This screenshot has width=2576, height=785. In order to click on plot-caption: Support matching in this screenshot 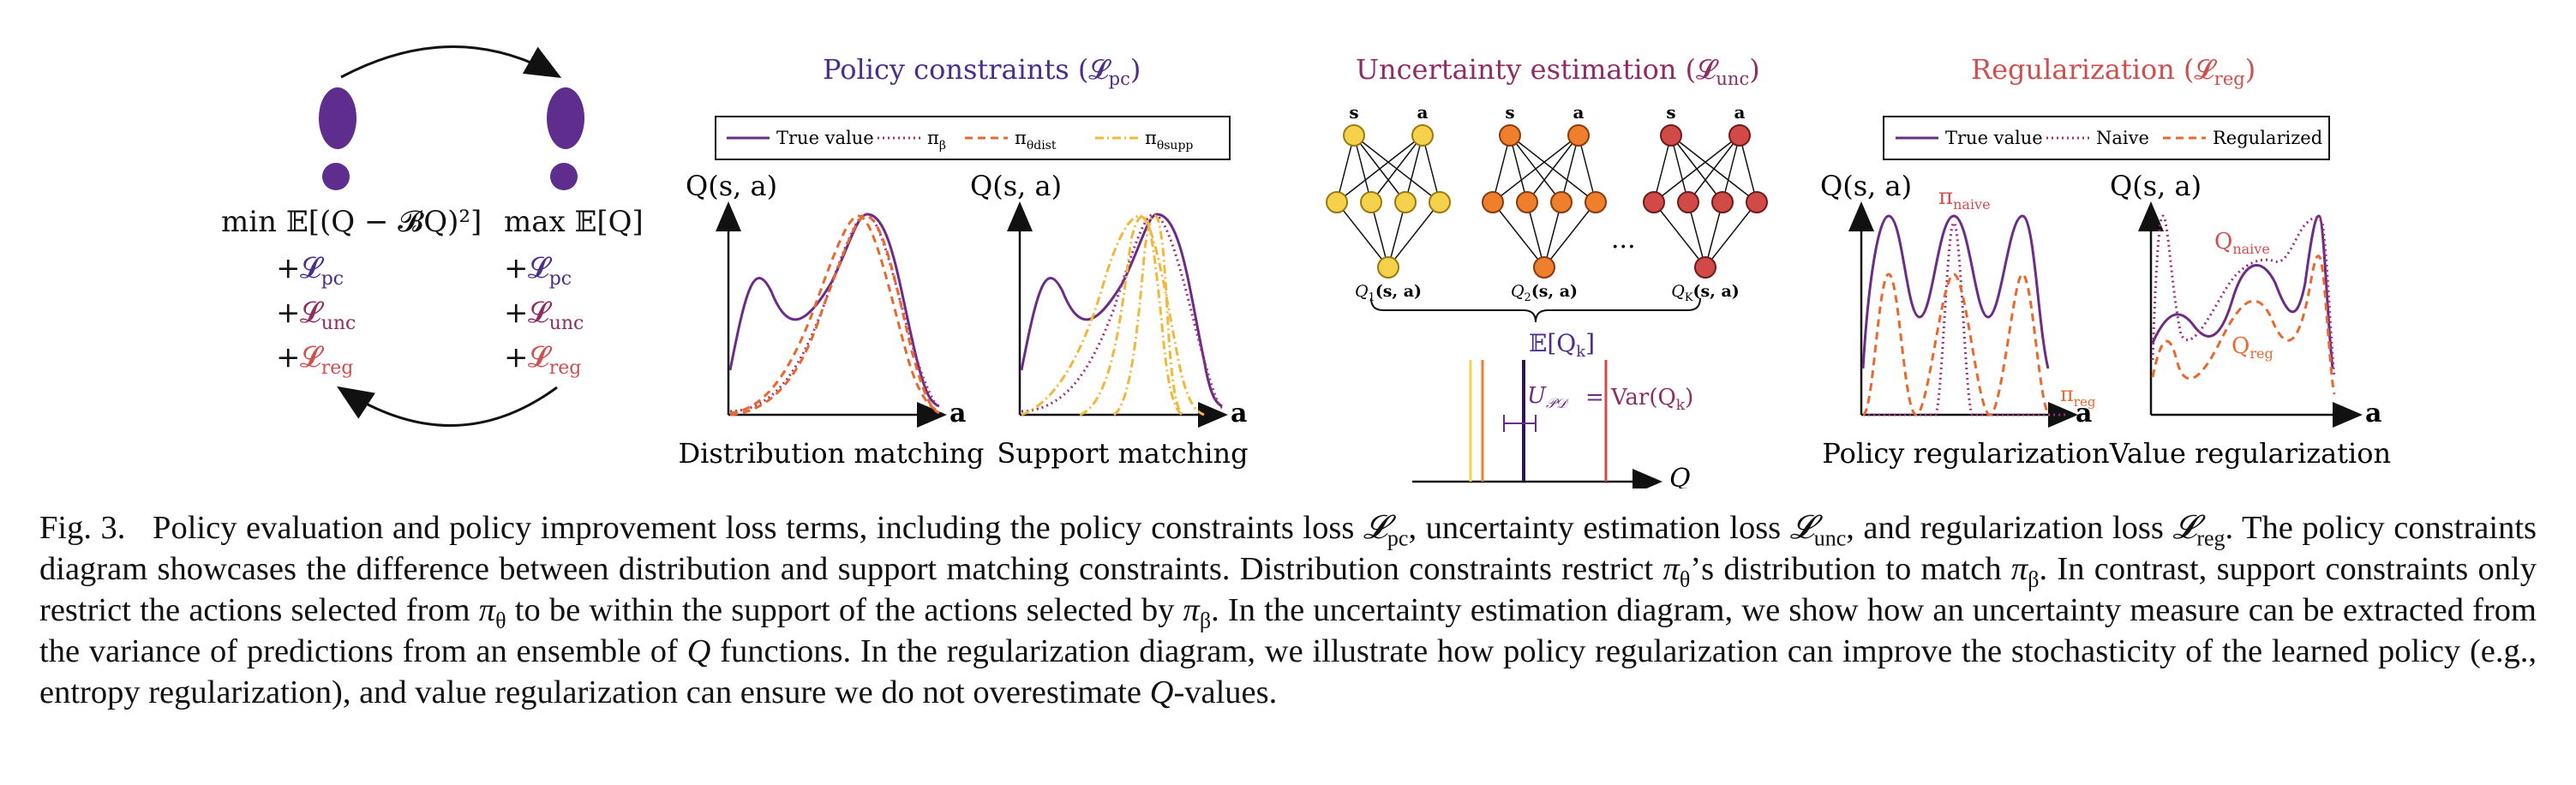, I will do `click(1122, 453)`.